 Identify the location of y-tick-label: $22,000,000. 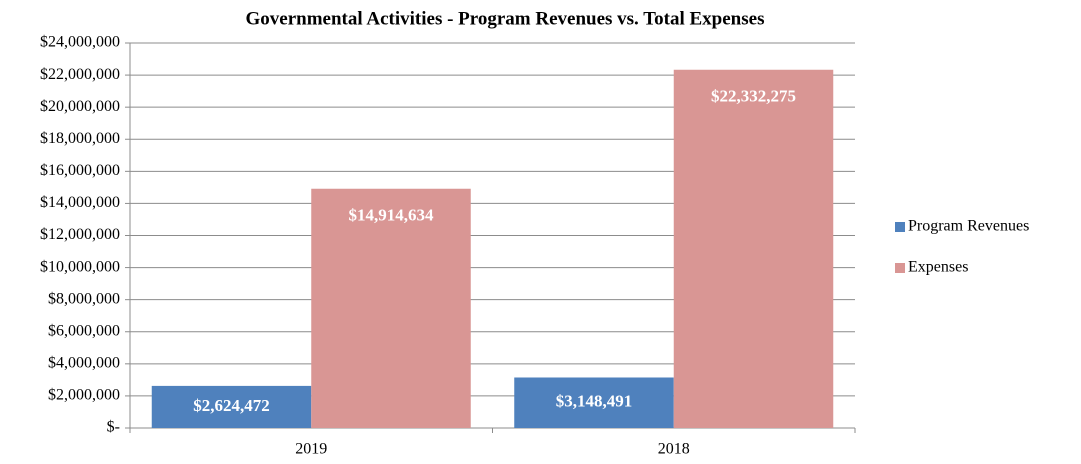
(80, 74).